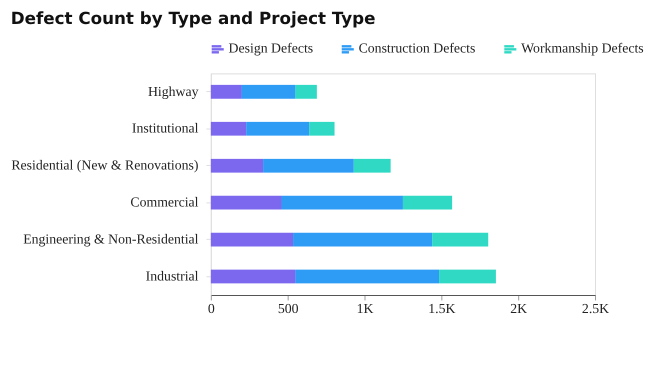 This screenshot has height=370, width=664. I want to click on legend-label: Construction Defects, so click(417, 48).